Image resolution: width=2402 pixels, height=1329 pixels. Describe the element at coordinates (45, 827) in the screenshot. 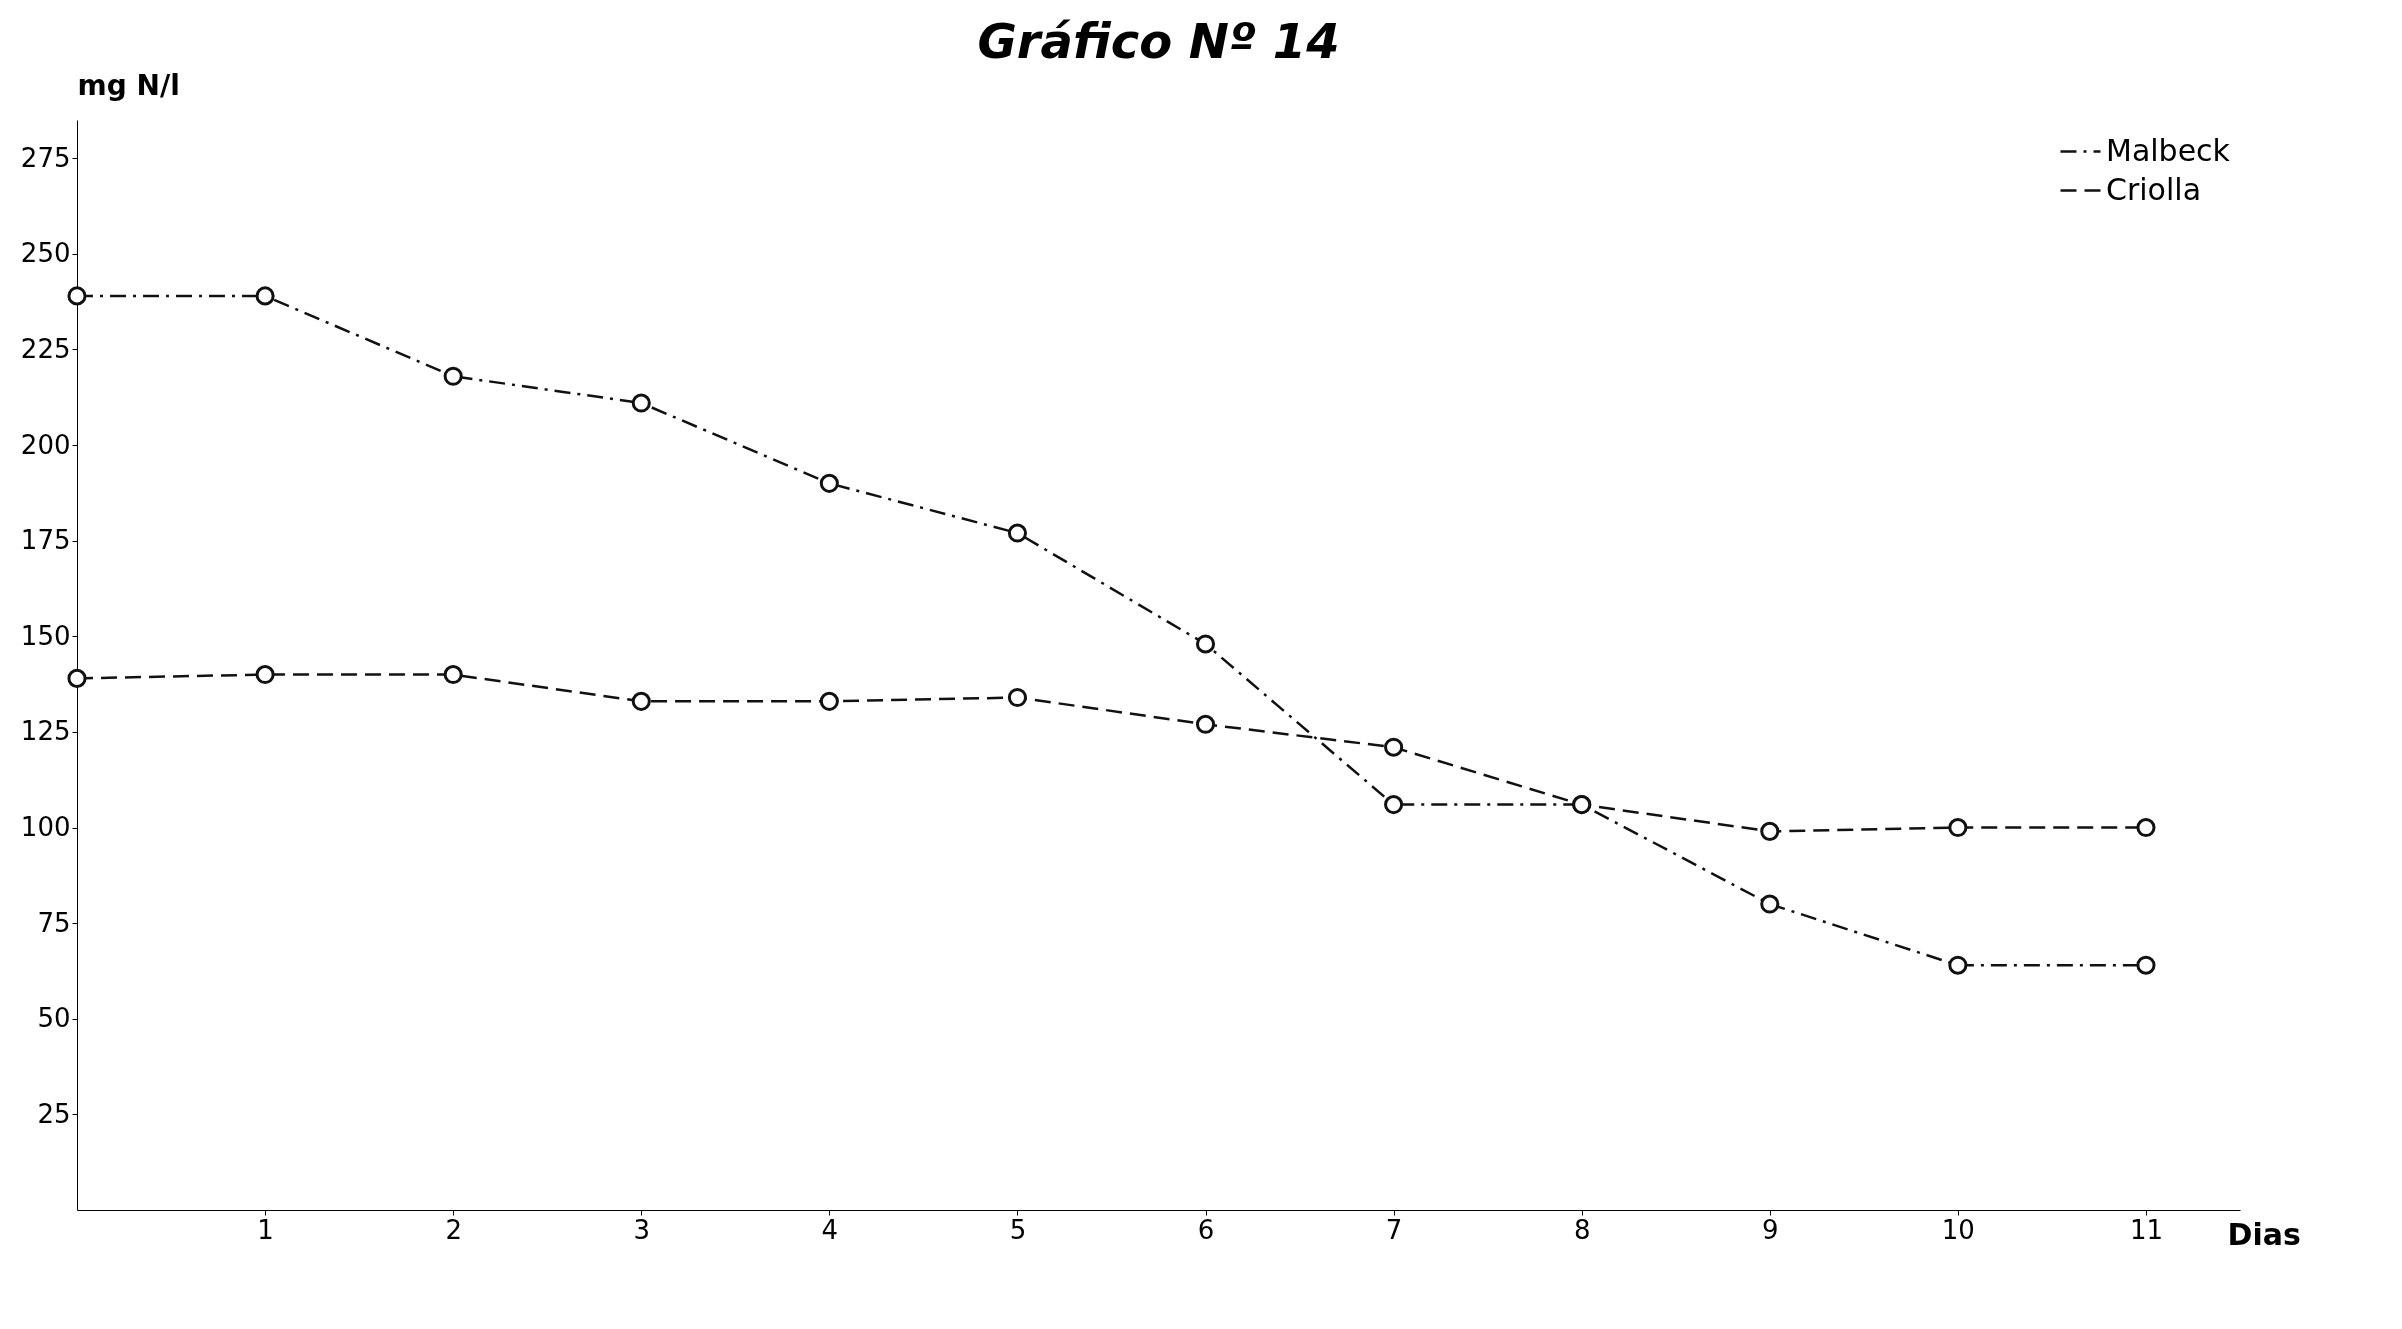

I see `y-tick-label: 100` at that location.